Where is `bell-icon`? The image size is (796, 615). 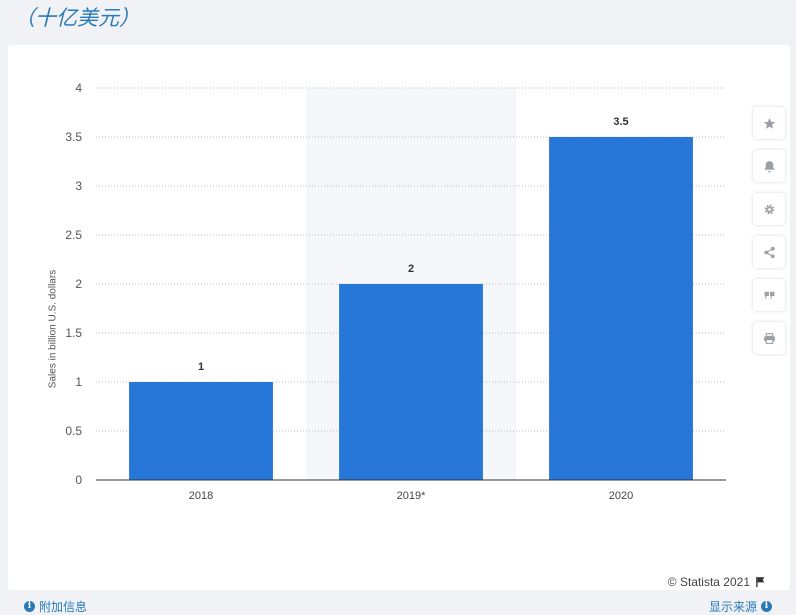 bell-icon is located at coordinates (769, 166).